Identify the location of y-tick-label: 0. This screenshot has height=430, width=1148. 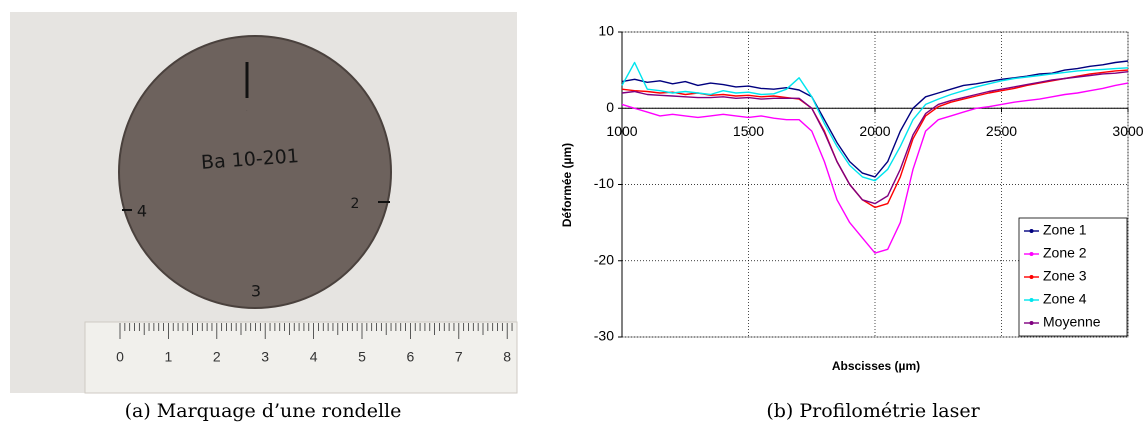
(610, 107).